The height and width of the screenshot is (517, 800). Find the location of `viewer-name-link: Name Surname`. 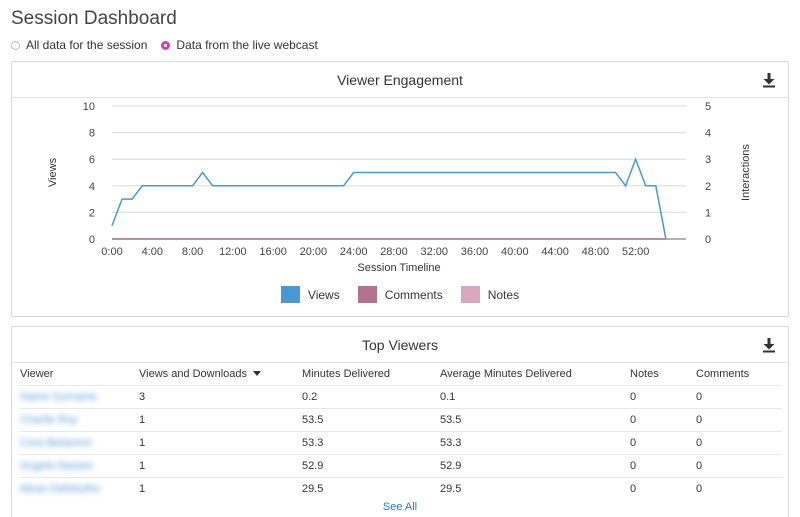

viewer-name-link: Name Surname is located at coordinates (59, 396).